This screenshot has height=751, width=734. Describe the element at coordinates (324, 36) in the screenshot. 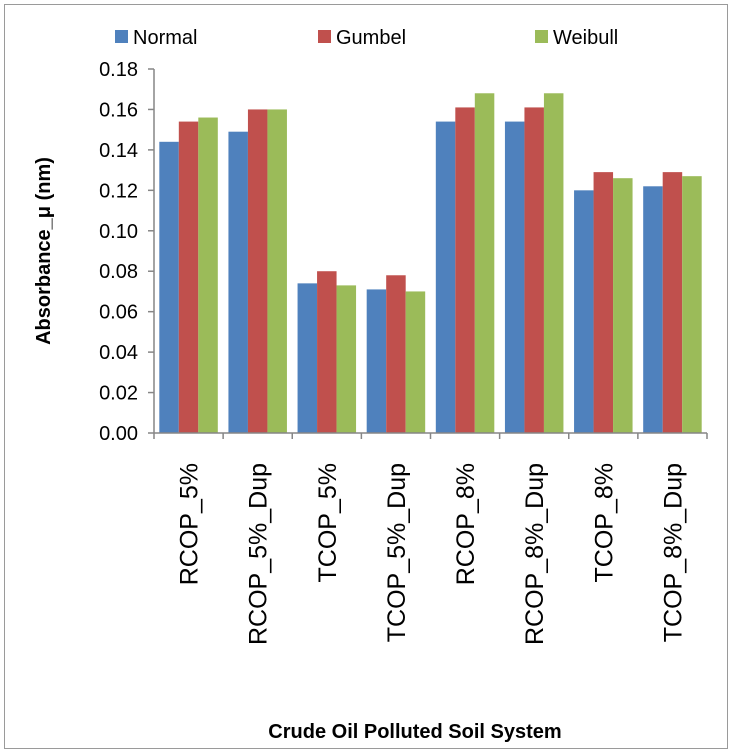

I see `legend-swatch-gumbel` at that location.